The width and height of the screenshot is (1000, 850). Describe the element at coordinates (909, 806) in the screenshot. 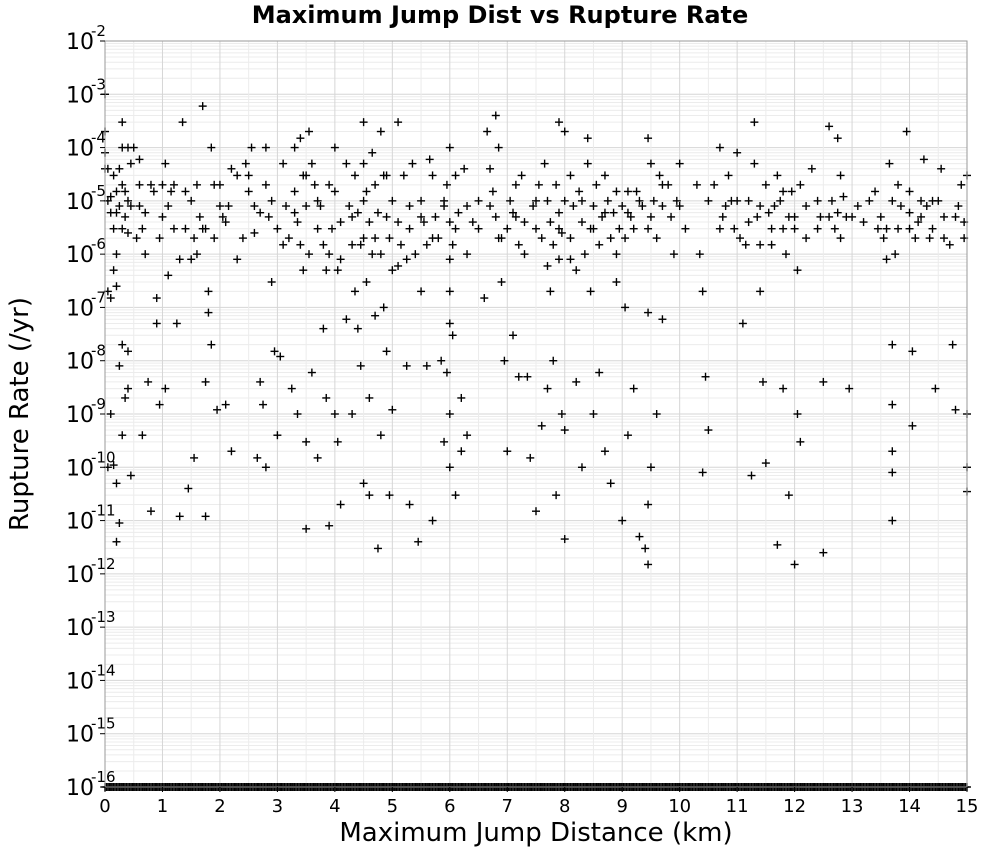

I see `x-tick-label: 14` at that location.